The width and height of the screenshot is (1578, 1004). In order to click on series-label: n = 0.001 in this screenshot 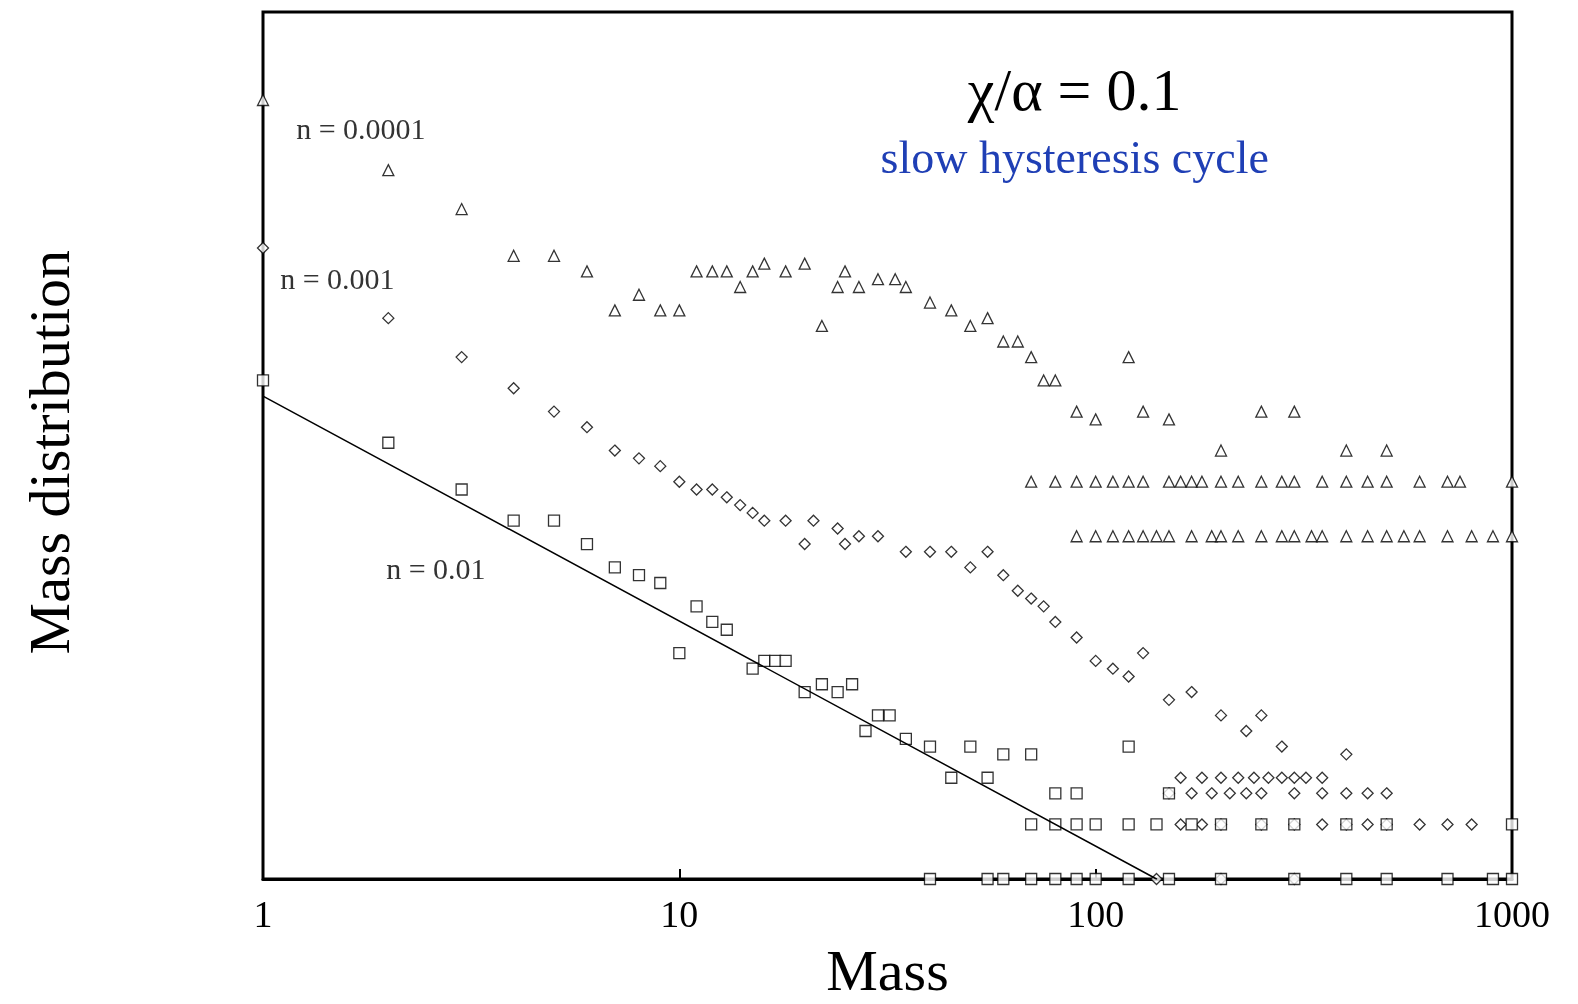, I will do `click(337, 278)`.